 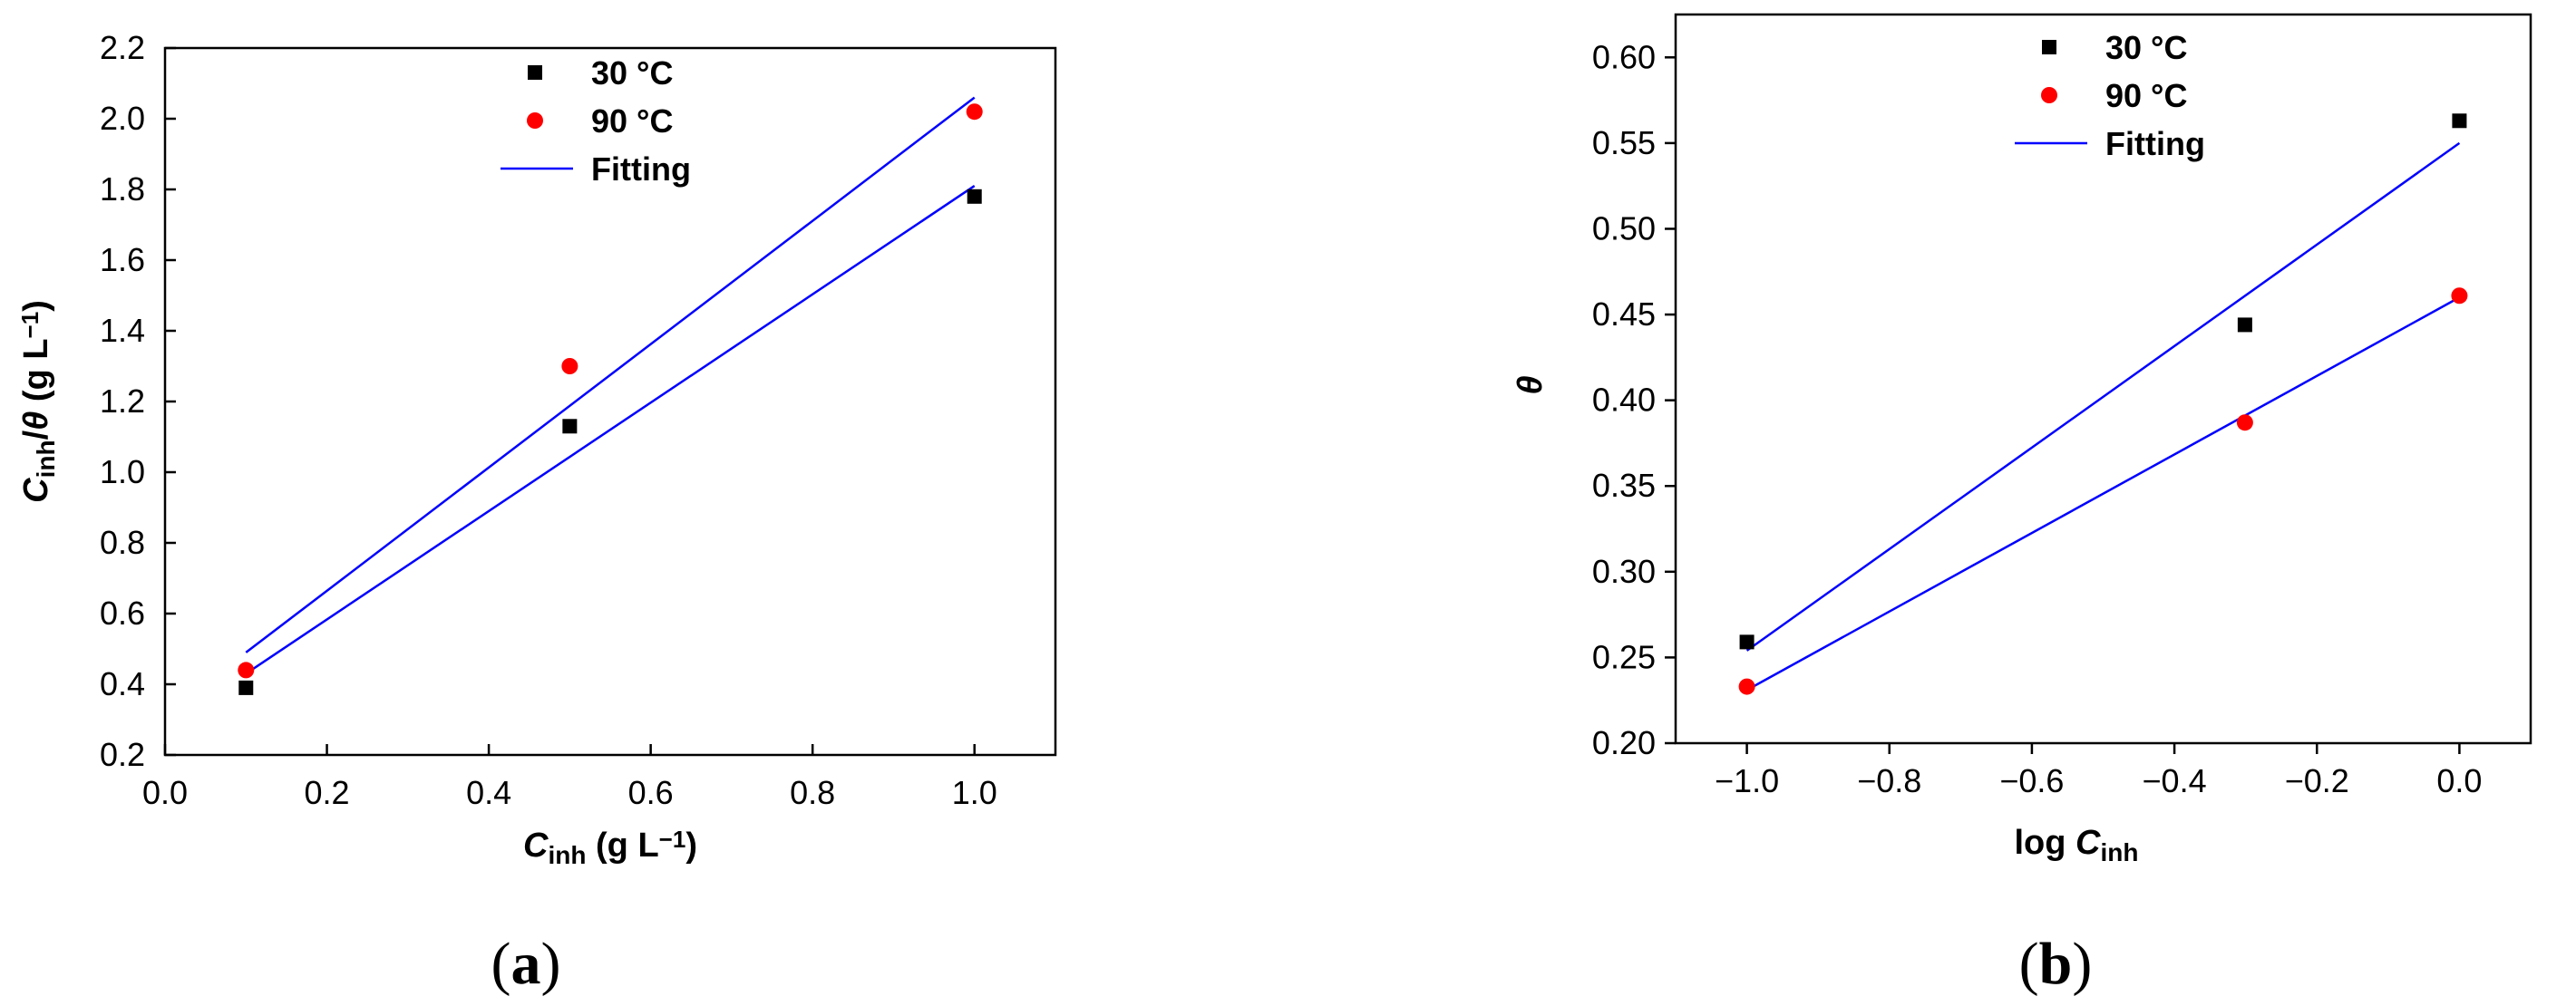 I want to click on y-tick-label: 0.20, so click(x=1624, y=742).